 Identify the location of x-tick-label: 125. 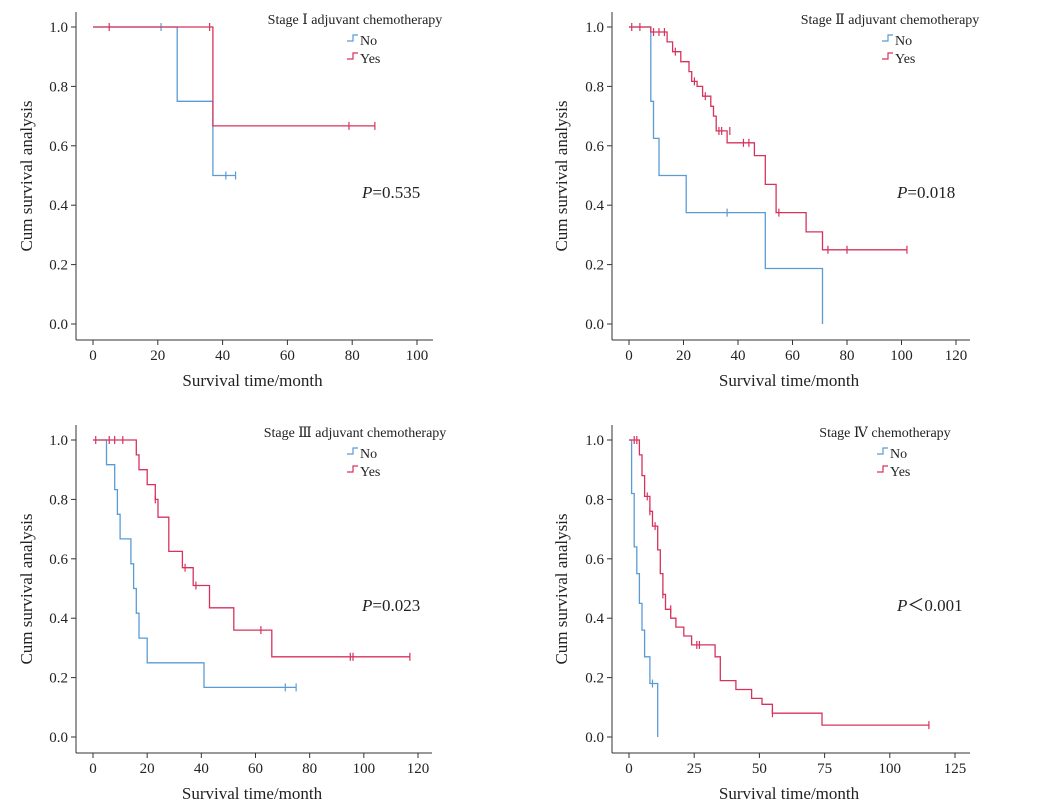
(955, 769).